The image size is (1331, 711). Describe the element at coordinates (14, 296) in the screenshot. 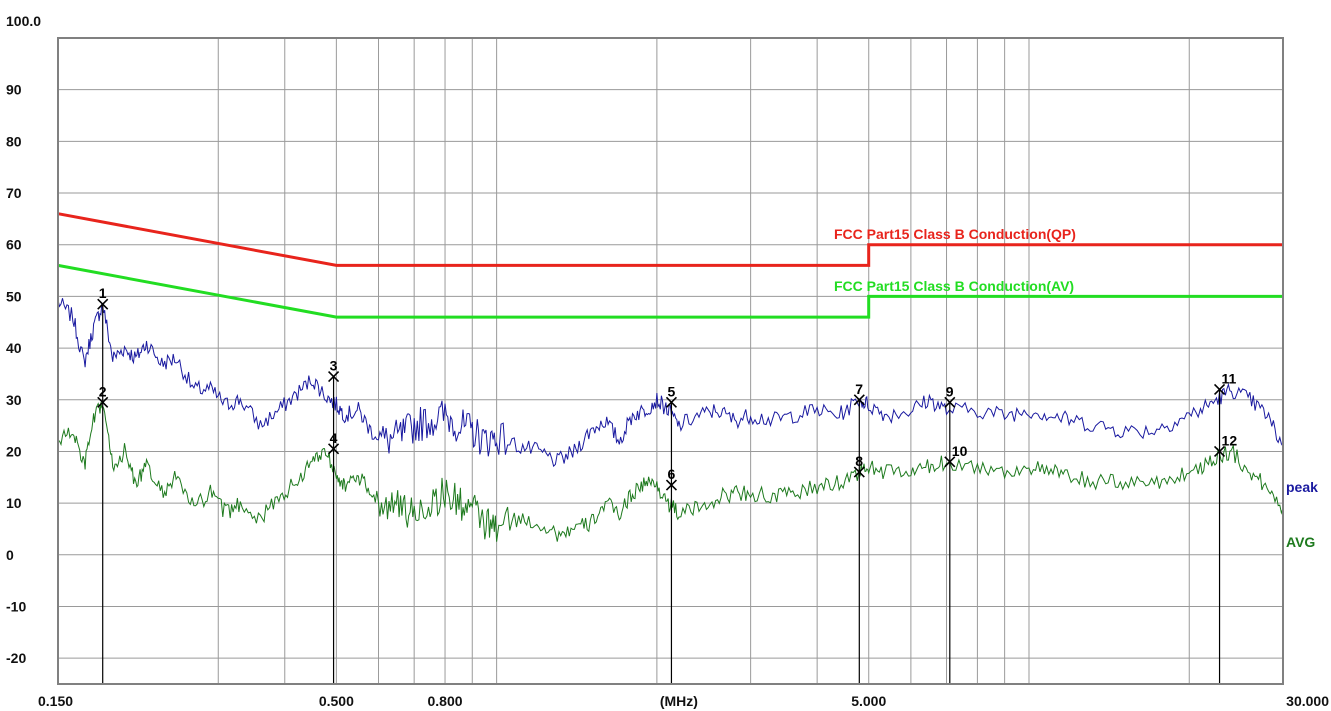

I see `y-tick-label: 50` at that location.